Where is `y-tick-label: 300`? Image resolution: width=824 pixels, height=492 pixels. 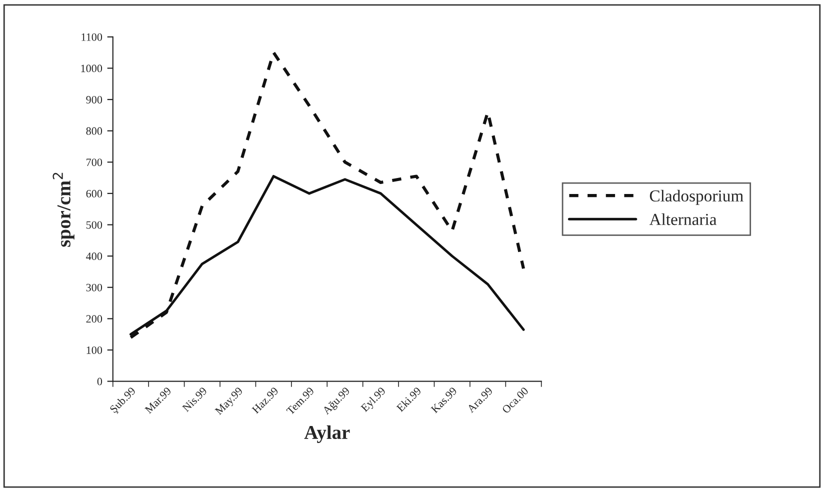
y-tick-label: 300 is located at coordinates (94, 288).